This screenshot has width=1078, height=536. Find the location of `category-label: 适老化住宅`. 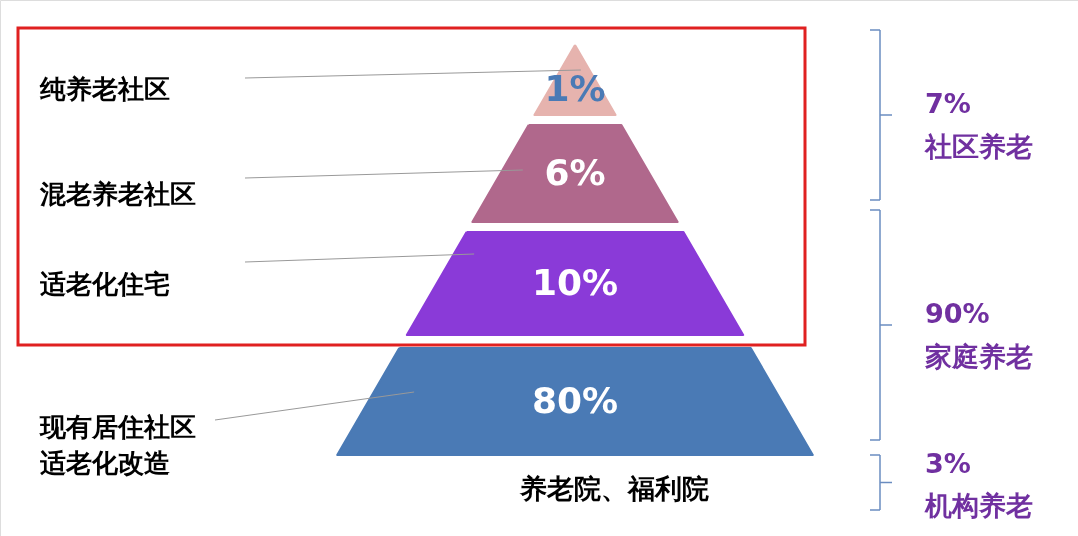

category-label: 适老化住宅 is located at coordinates (104, 284).